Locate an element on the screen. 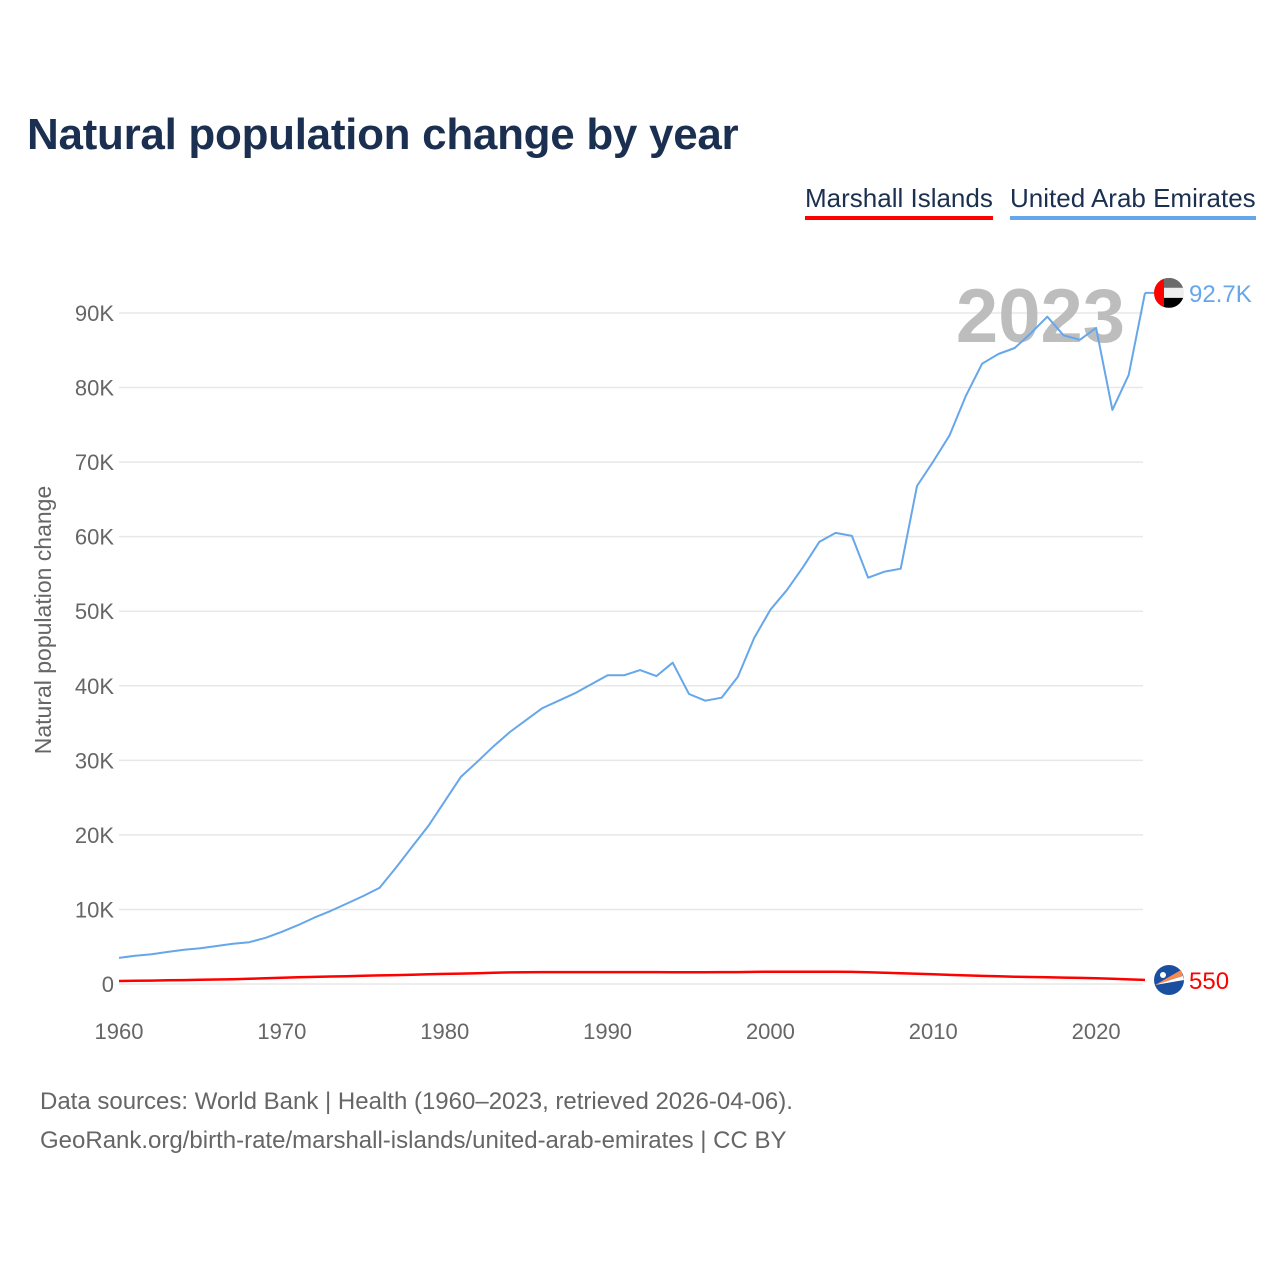 The image size is (1280, 1280). end-value-label: 92.7K is located at coordinates (1220, 294).